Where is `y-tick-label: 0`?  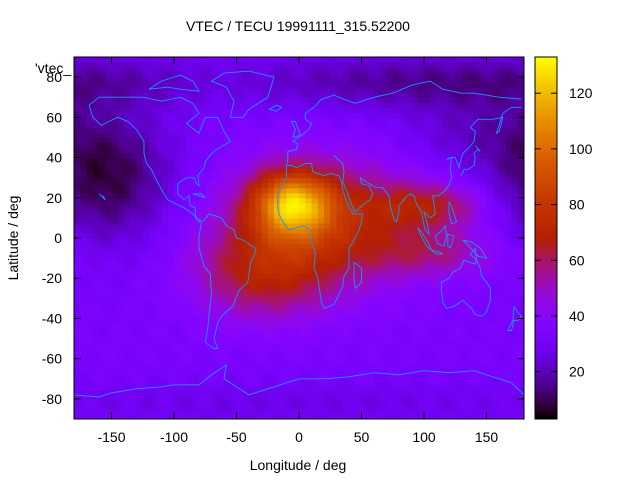
y-tick-label: 0 is located at coordinates (58, 238).